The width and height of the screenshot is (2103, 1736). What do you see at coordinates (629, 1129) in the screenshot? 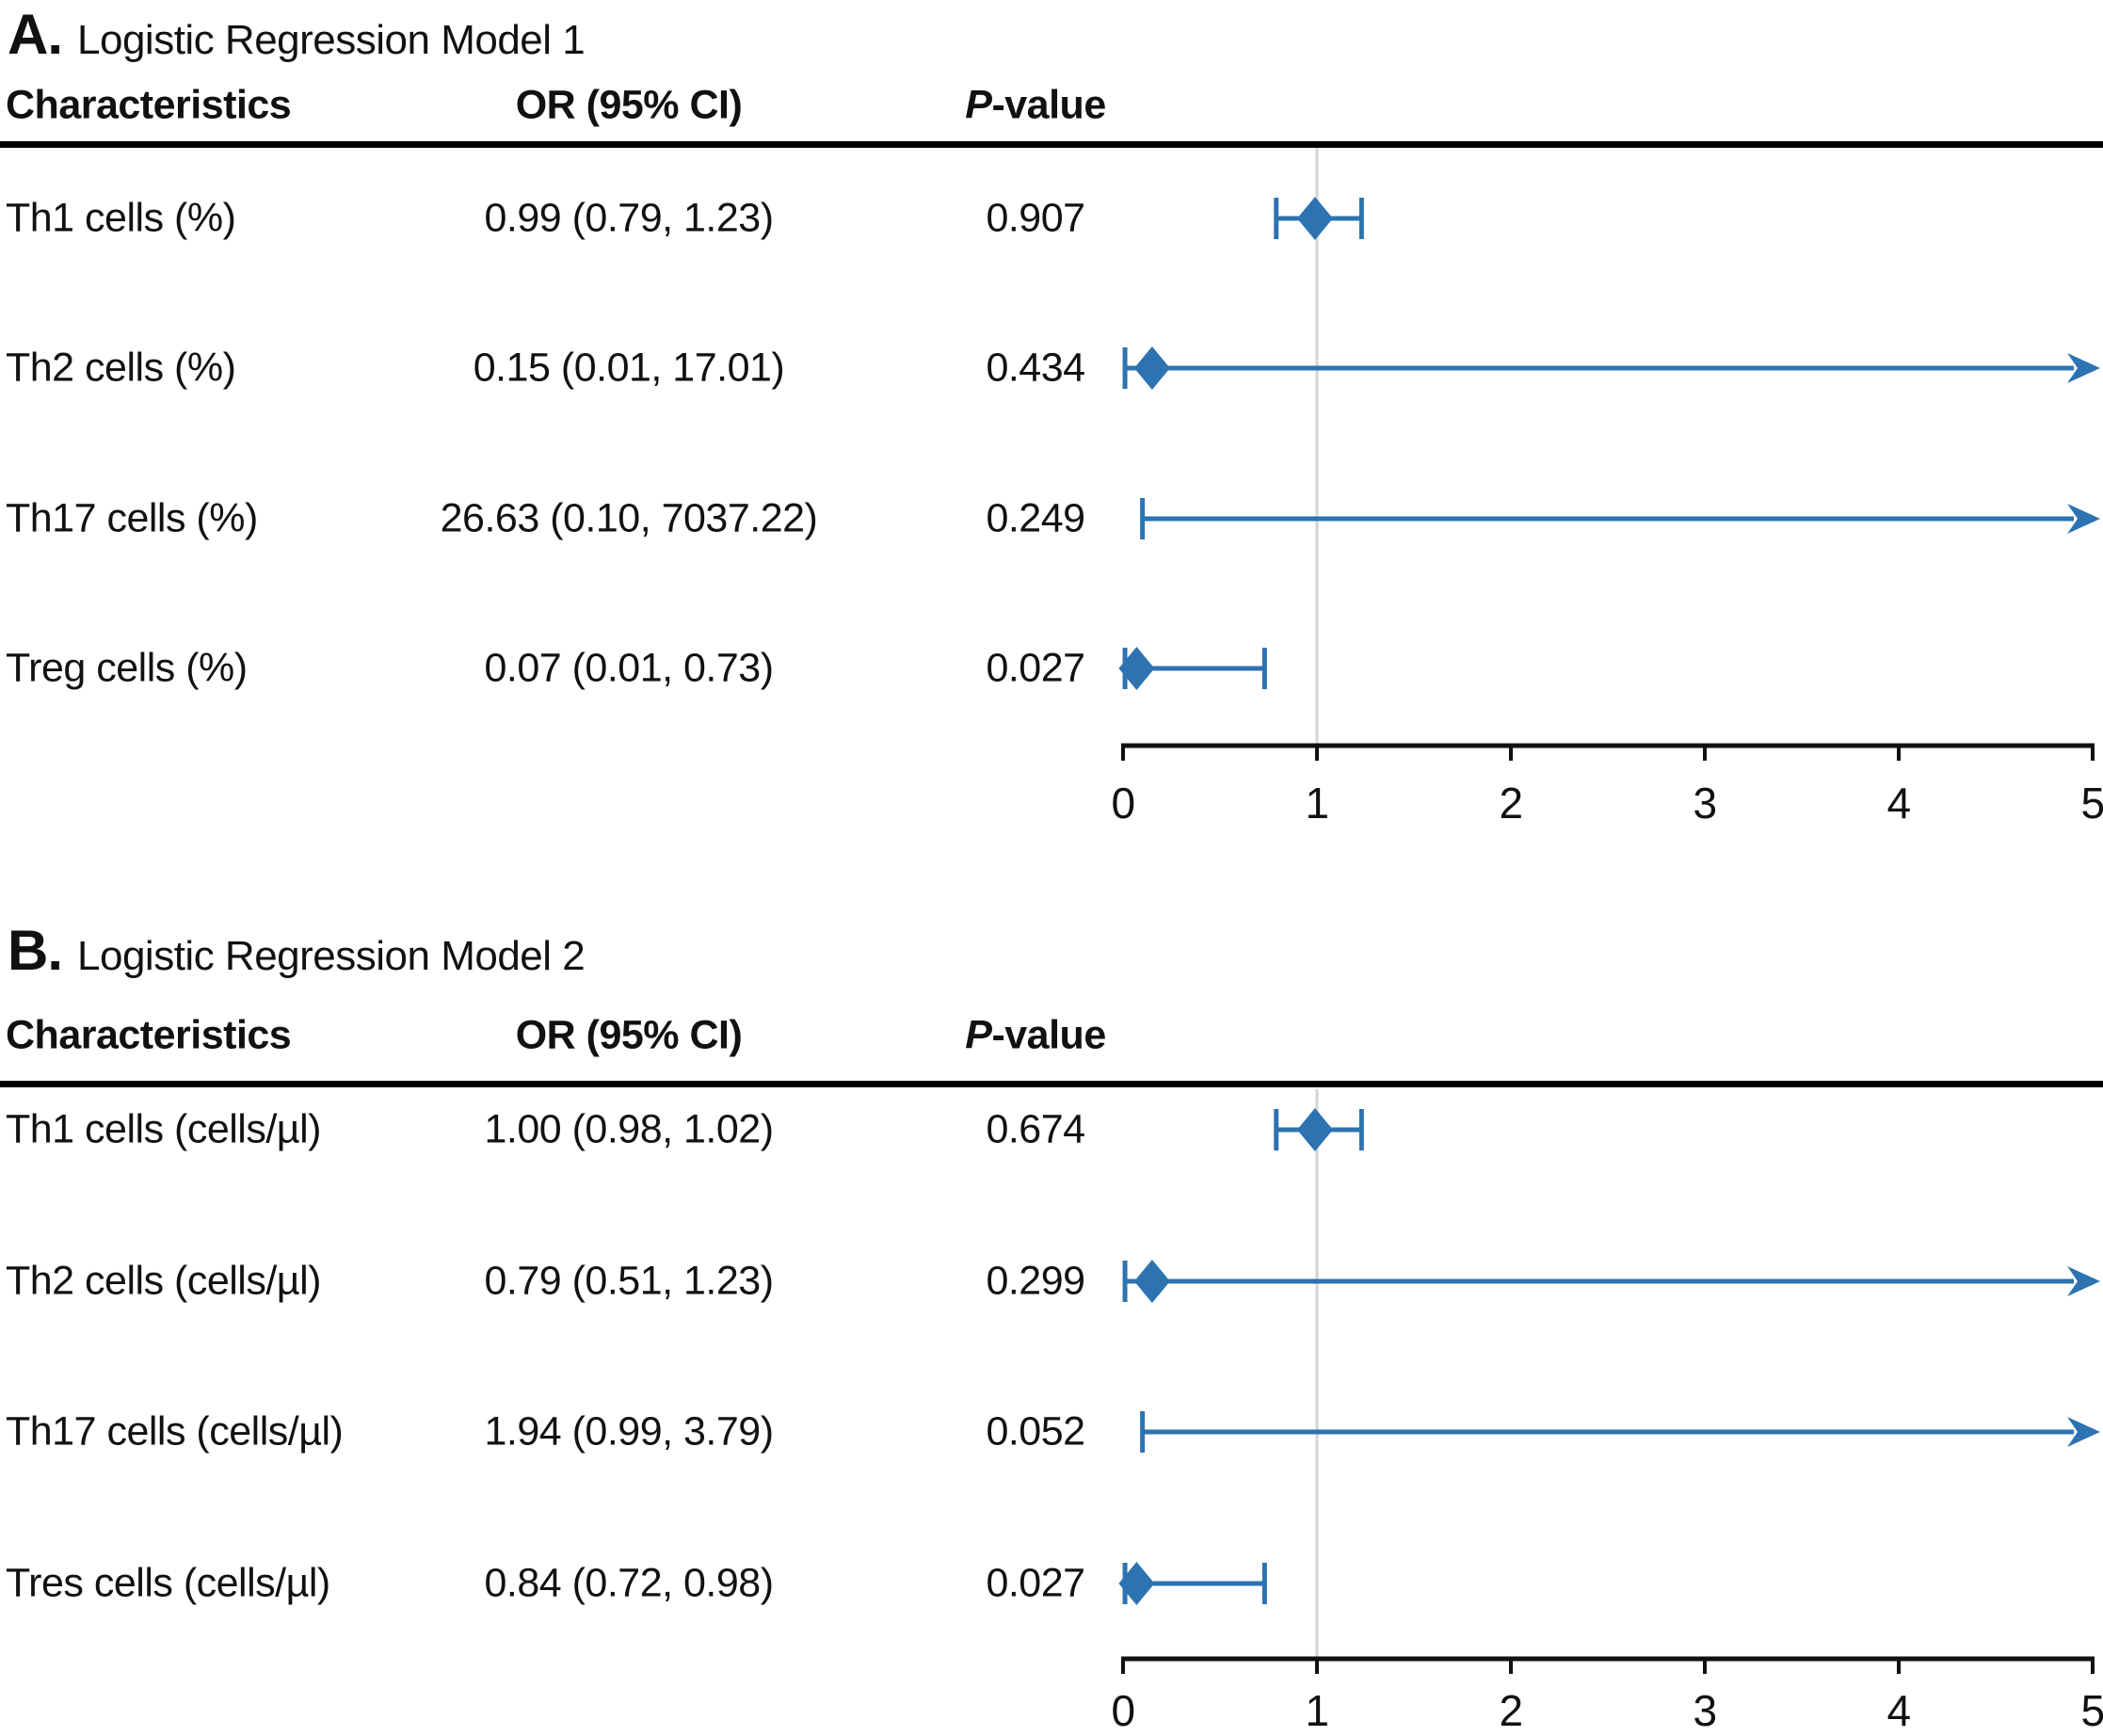
I see `row-or-ci: 1.00 (0.98, 1.02)` at bounding box center [629, 1129].